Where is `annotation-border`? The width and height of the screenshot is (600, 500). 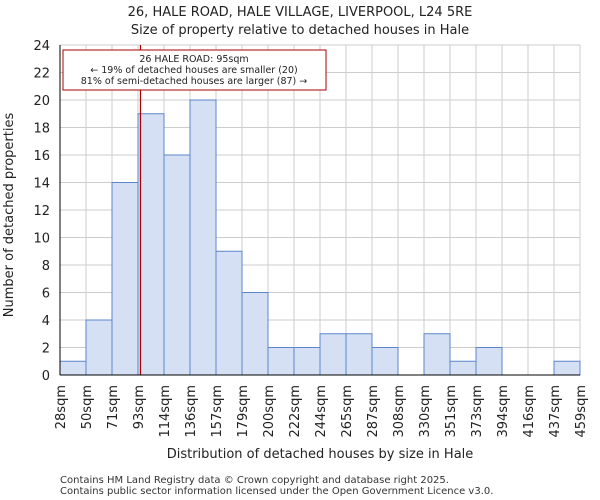 annotation-border is located at coordinates (194, 70).